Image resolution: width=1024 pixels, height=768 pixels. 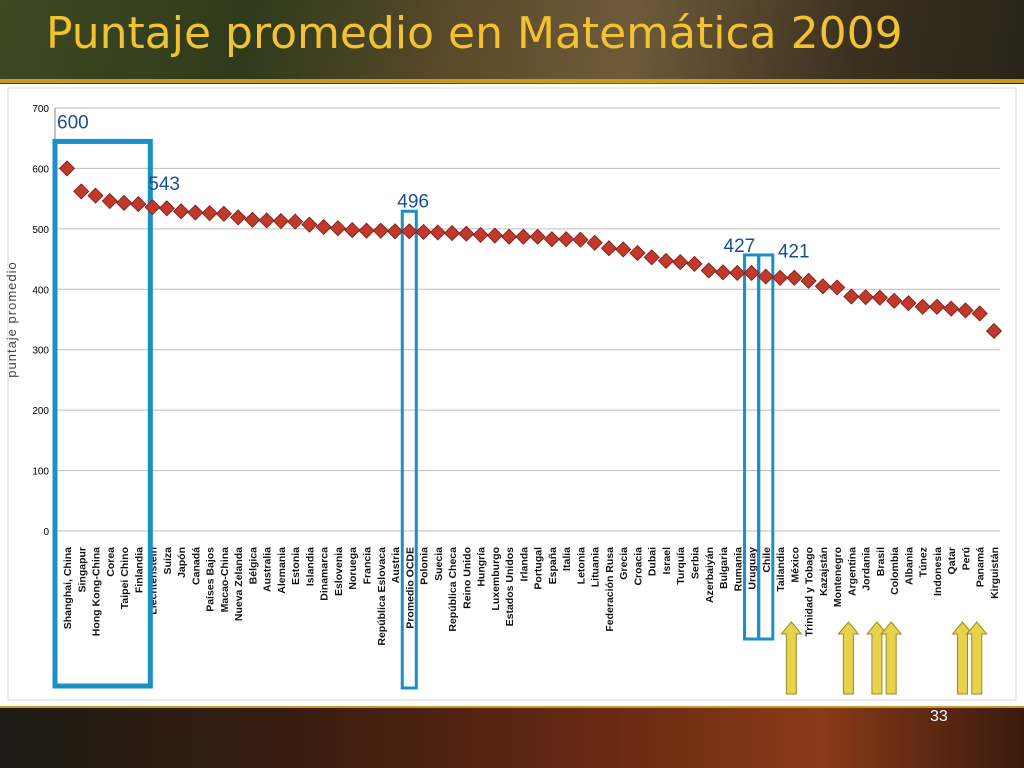 I want to click on x-tick-label: Eslovenia, so click(x=339, y=571).